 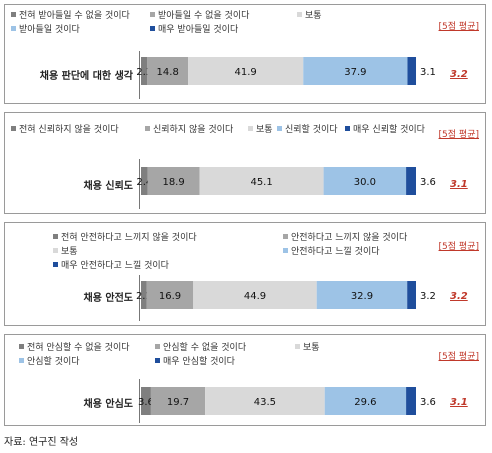 What do you see at coordinates (74, 16) in the screenshot?
I see `legend-label: 전혀 받아들일 수 없을 것이다` at bounding box center [74, 16].